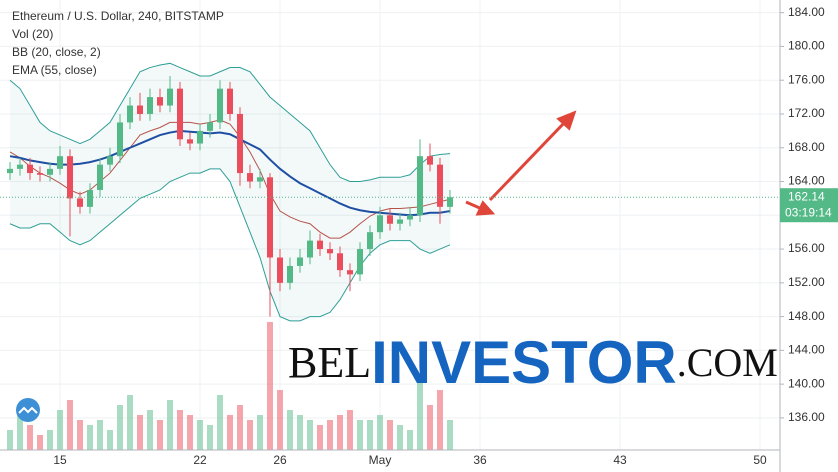 The width and height of the screenshot is (838, 472). I want to click on watermark-brand: INVESTOR, so click(524, 362).